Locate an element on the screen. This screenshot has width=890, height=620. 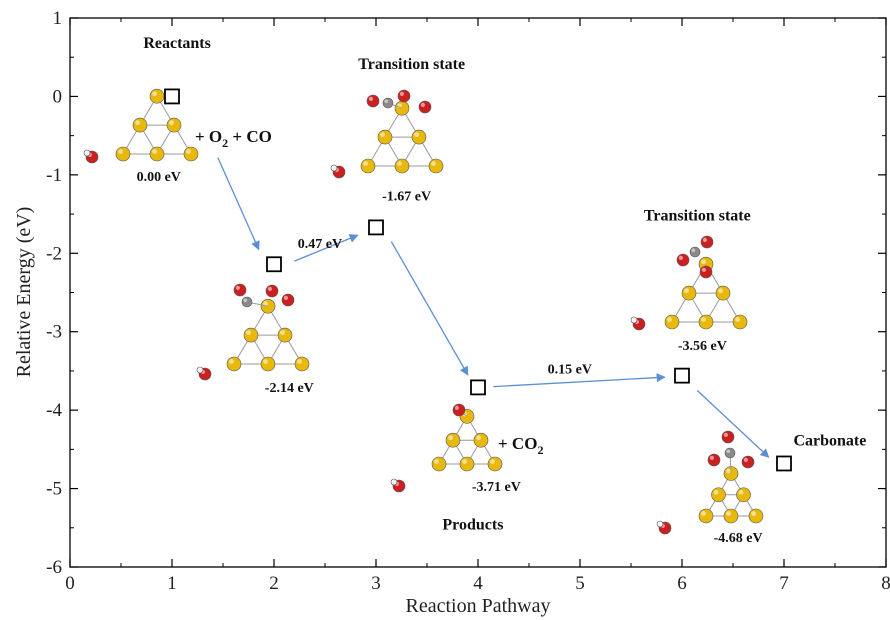
y-tick-label: -6 is located at coordinates (54, 567).